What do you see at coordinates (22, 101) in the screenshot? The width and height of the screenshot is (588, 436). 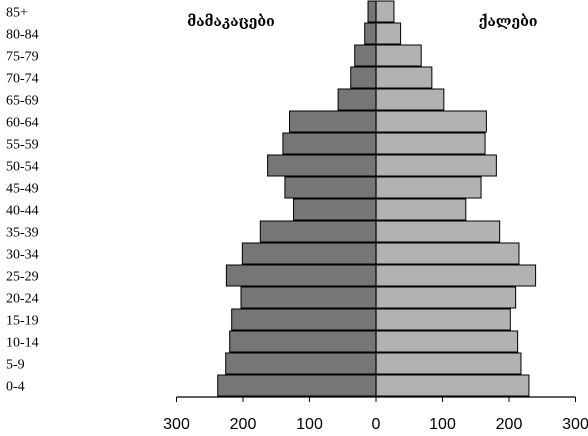 I see `age-label-65-69: 65-69` at bounding box center [22, 101].